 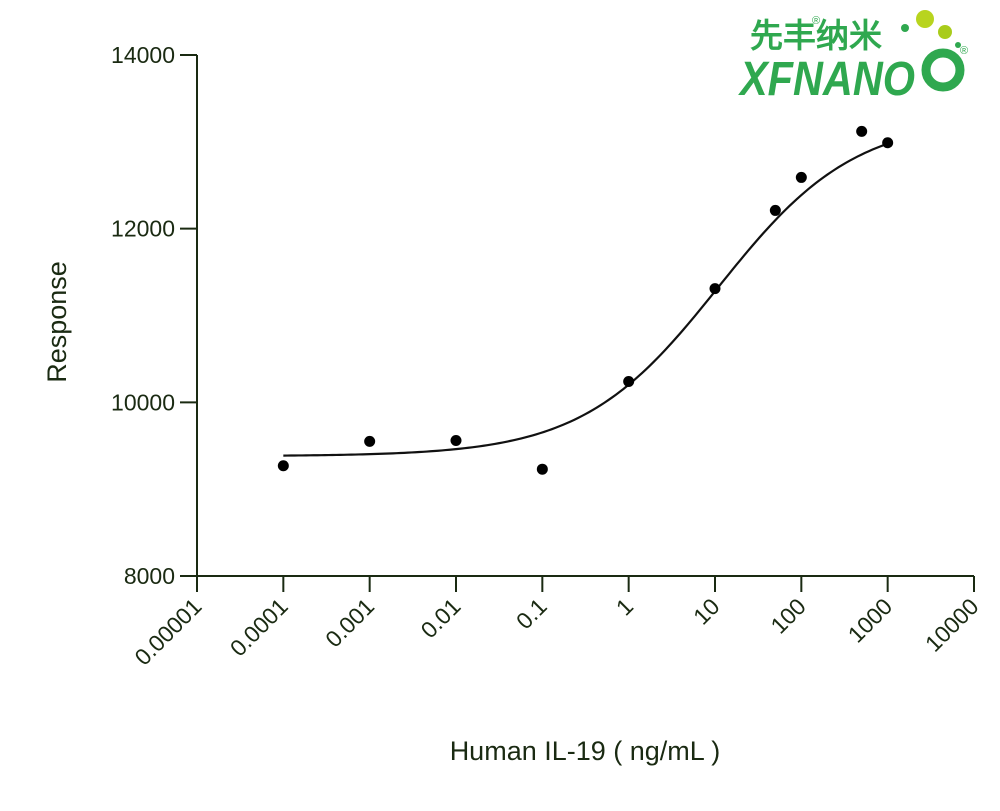 What do you see at coordinates (440, 618) in the screenshot?
I see `x-tick-label: 0.01` at bounding box center [440, 618].